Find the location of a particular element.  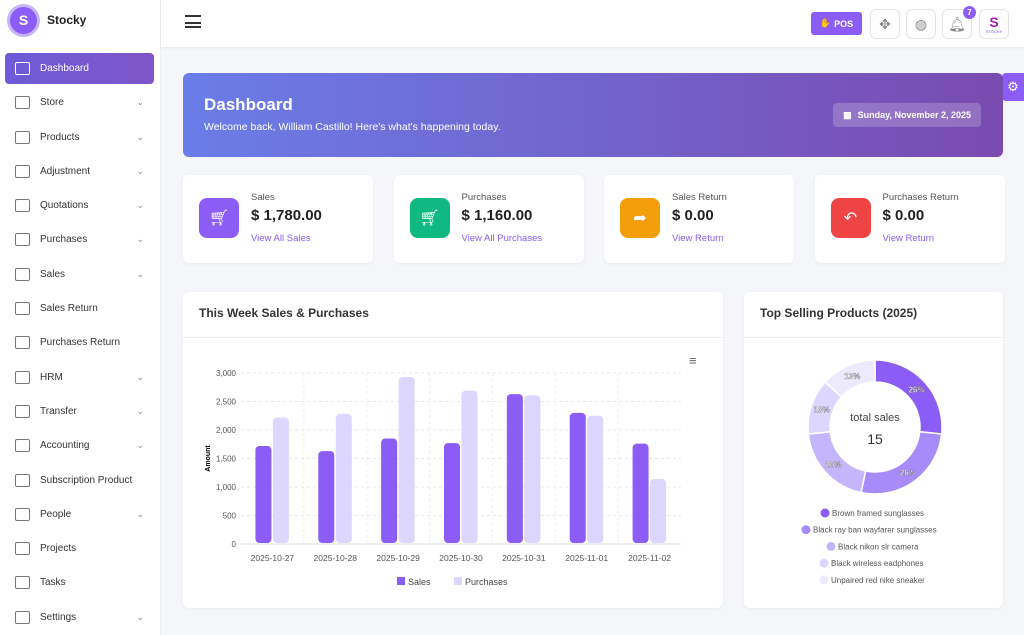

y-tick-label: 2,500 is located at coordinates (226, 402).